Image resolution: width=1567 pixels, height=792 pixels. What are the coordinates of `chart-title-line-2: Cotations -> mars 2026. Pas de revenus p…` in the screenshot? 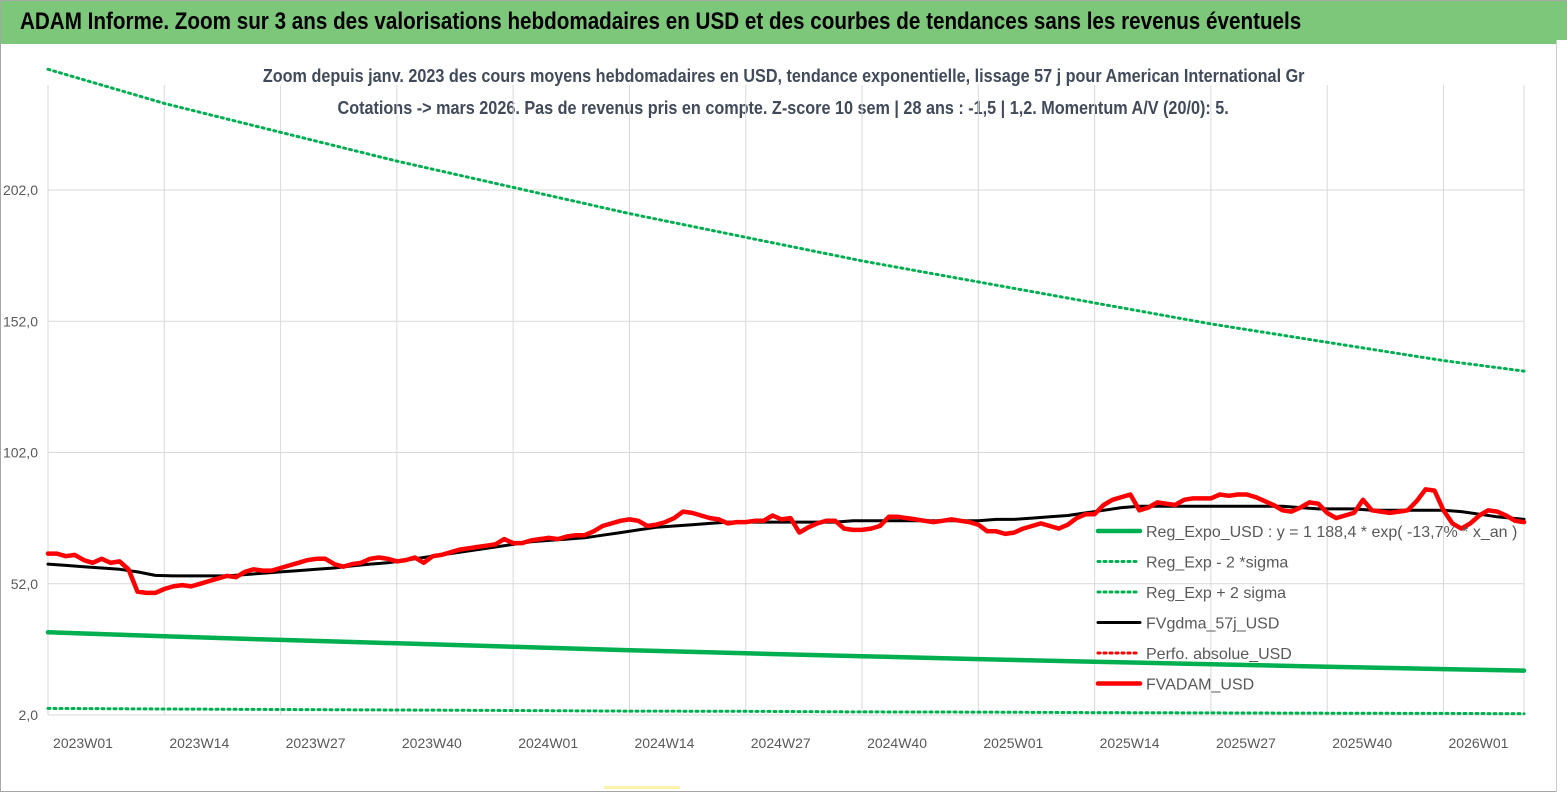 It's located at (783, 108).